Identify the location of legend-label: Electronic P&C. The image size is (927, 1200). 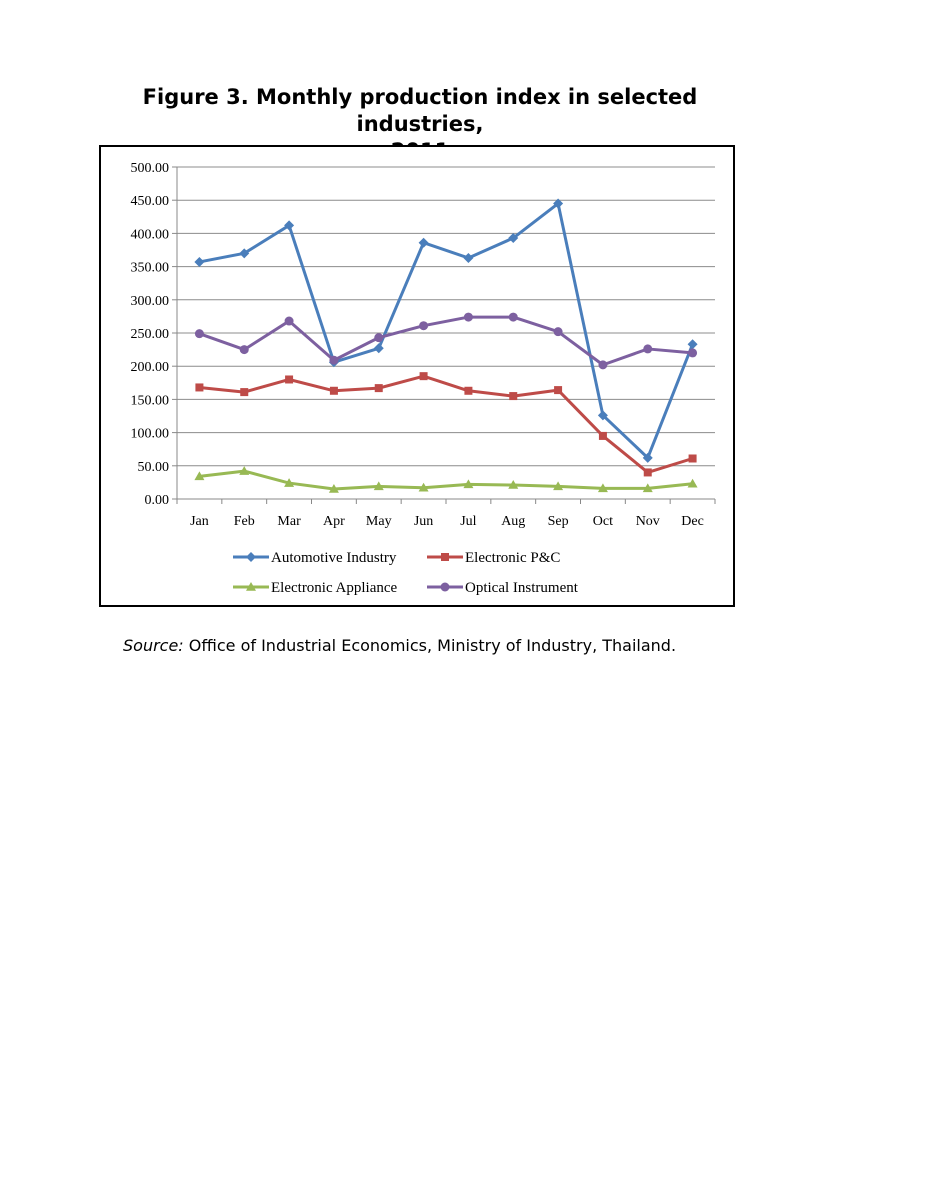
(512, 558).